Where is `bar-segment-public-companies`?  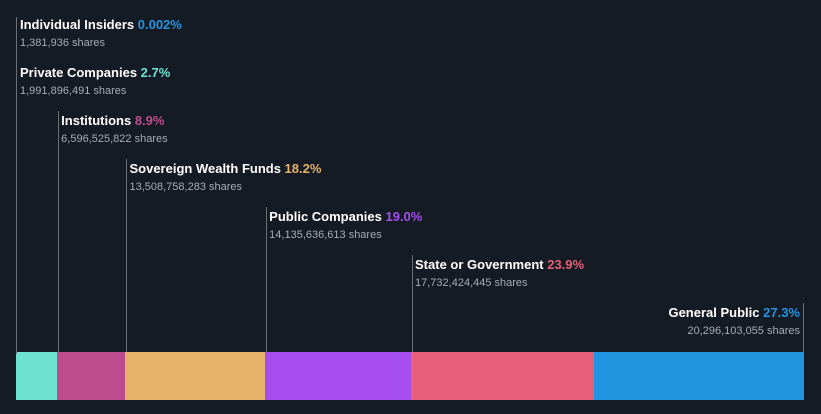
bar-segment-public-companies is located at coordinates (338, 376).